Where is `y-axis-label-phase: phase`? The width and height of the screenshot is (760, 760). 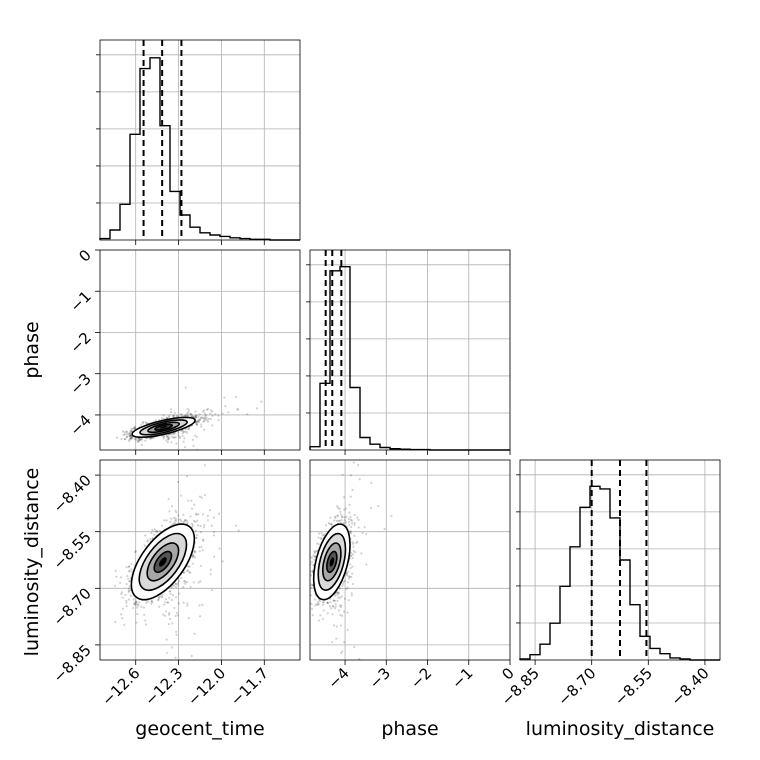
y-axis-label-phase: phase is located at coordinates (32, 349).